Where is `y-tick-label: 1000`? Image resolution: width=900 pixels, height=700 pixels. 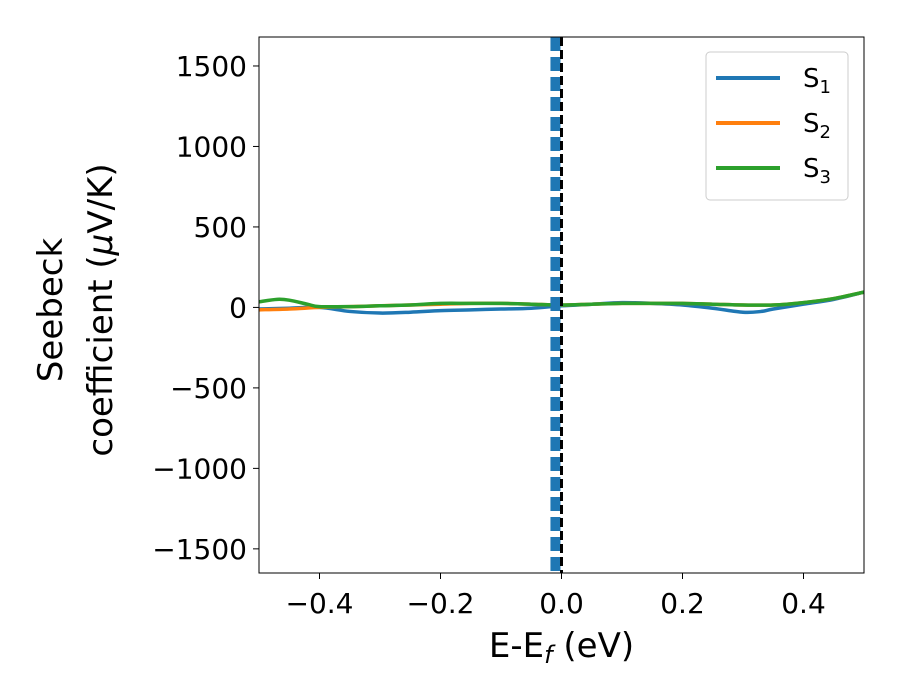 y-tick-label: 1000 is located at coordinates (211, 146).